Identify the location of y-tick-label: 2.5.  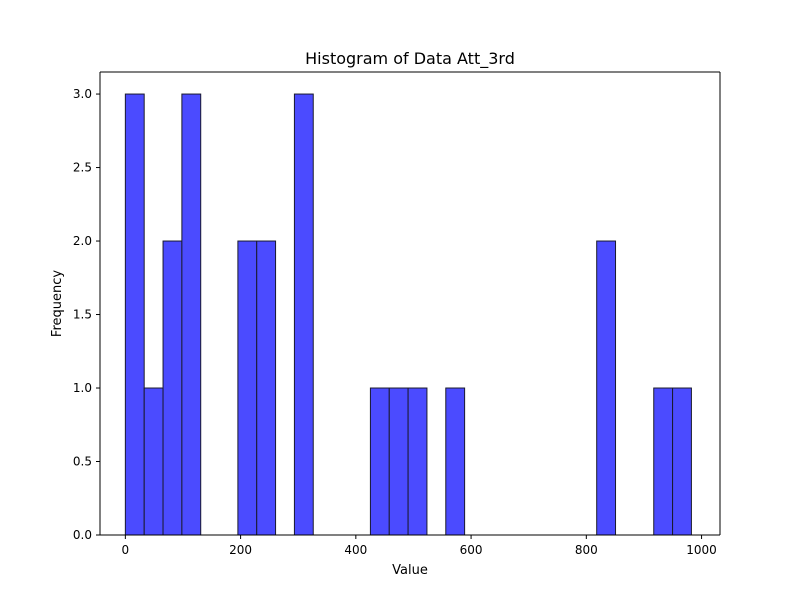
(82, 168).